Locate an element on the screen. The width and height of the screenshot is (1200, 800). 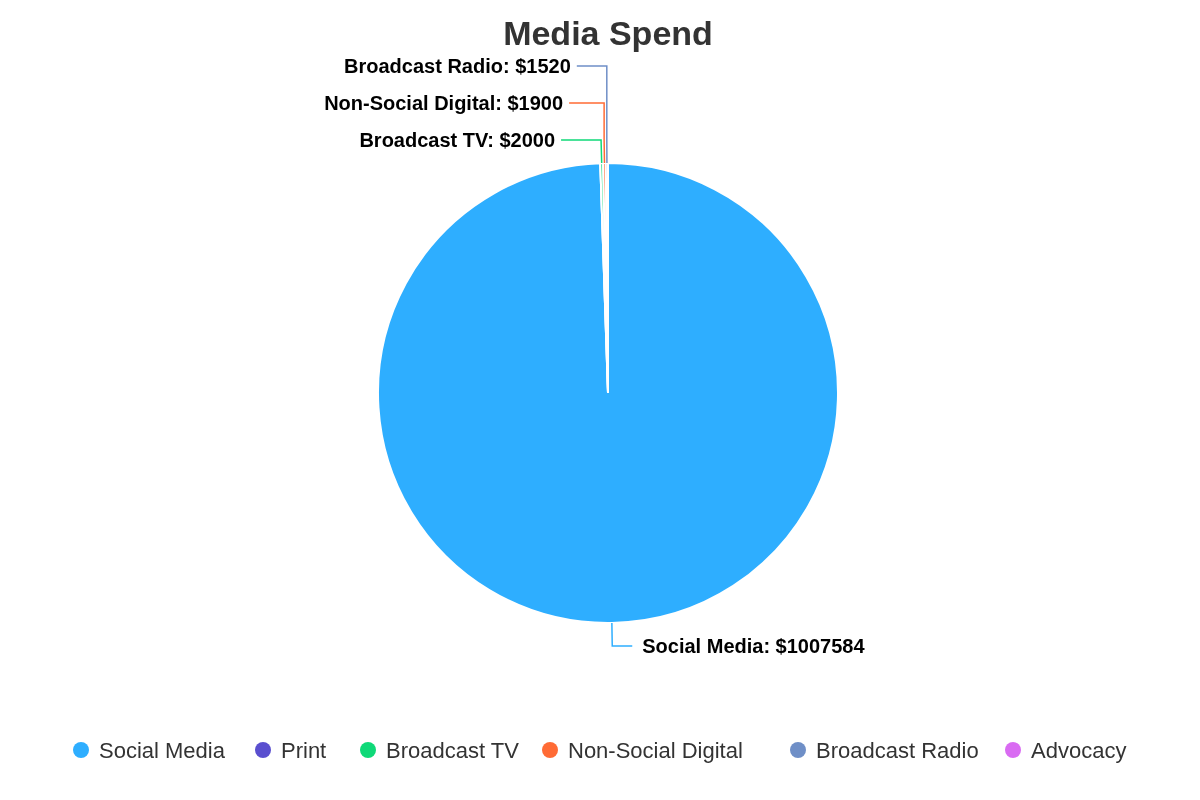
chart-title: Media Spend is located at coordinates (608, 32).